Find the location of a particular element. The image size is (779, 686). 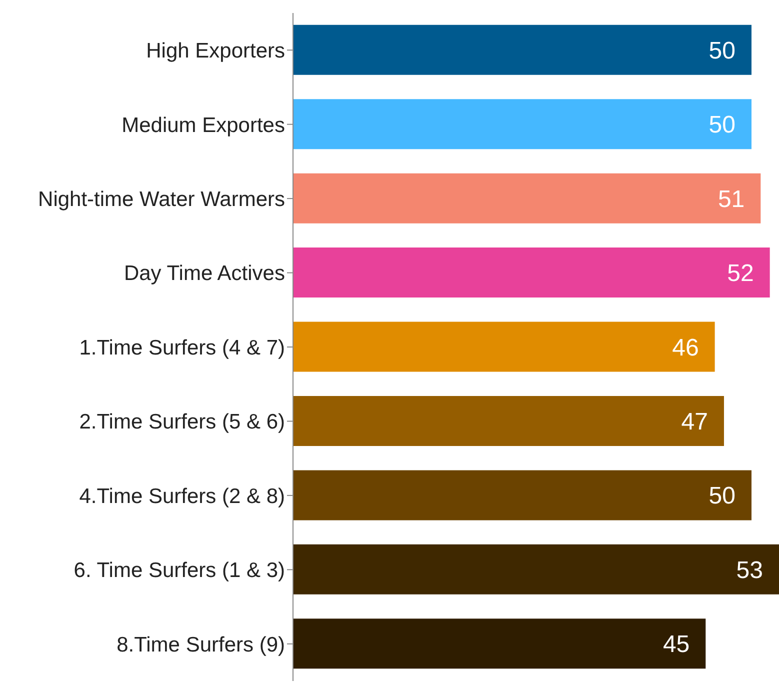

y-tick-label: 4.Time Surfers (2 & 8) is located at coordinates (182, 496).